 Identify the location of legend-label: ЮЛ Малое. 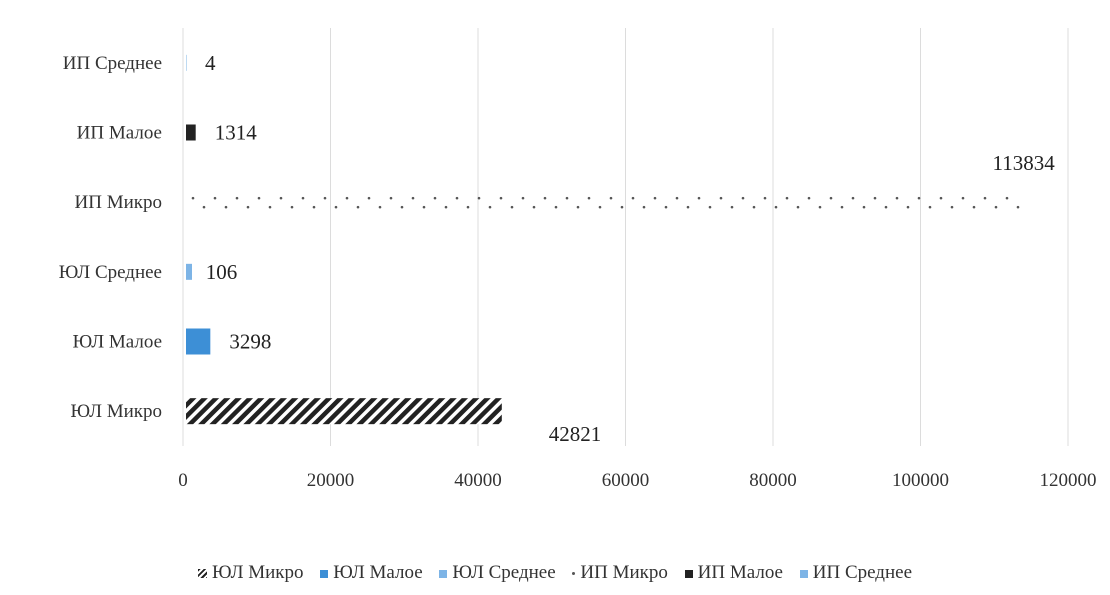
(378, 572).